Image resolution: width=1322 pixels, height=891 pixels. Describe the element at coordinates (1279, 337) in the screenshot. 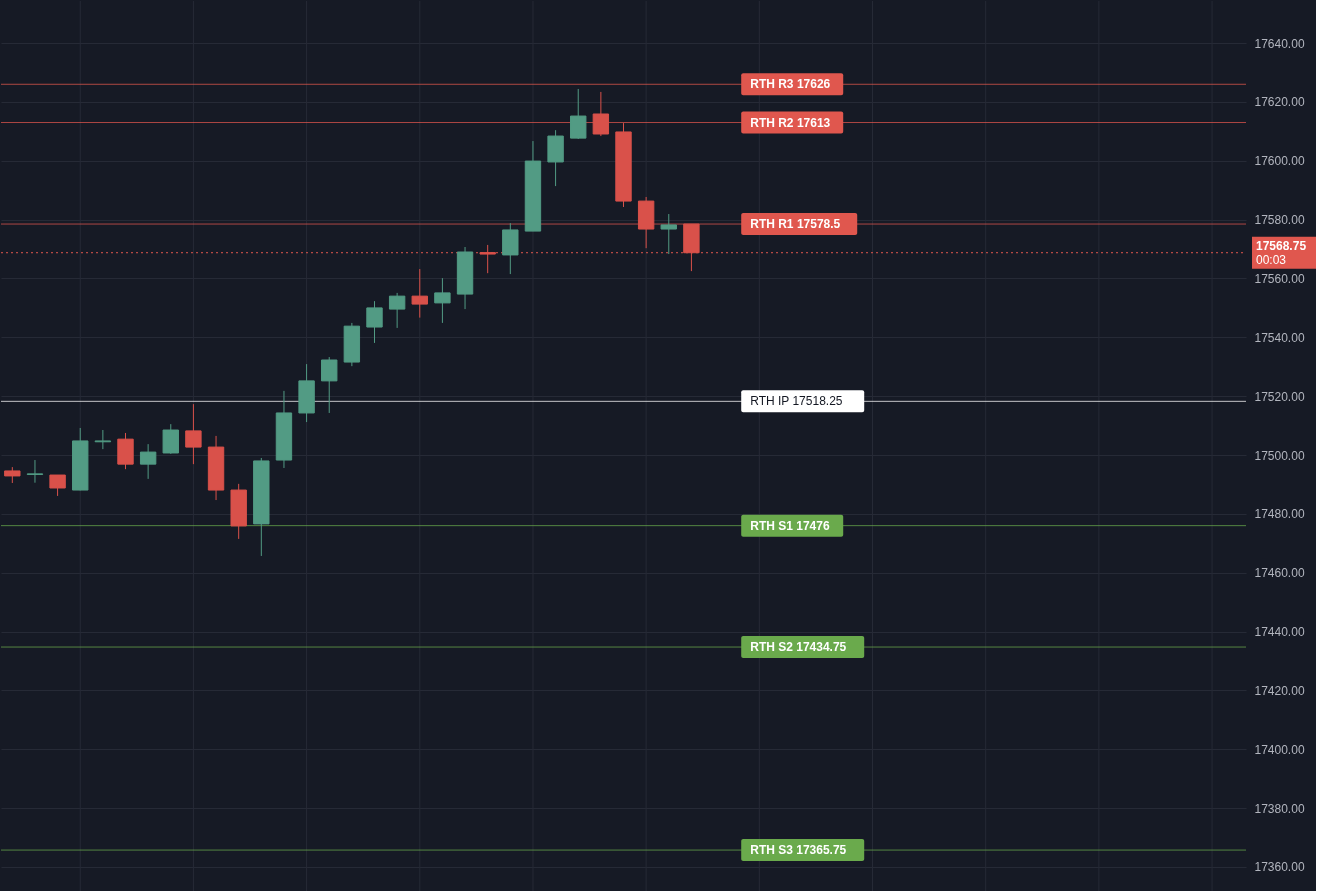

I see `y-tick-label: 17540.00` at that location.